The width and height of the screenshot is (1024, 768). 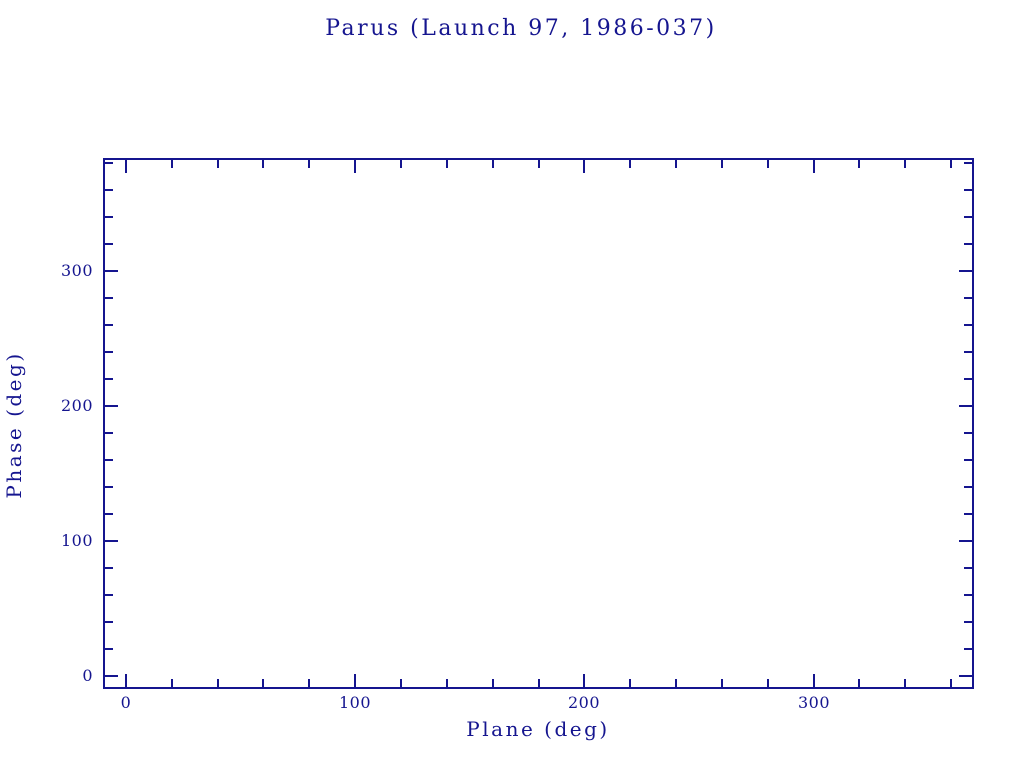 What do you see at coordinates (814, 702) in the screenshot?
I see `x-tick-label: 300` at bounding box center [814, 702].